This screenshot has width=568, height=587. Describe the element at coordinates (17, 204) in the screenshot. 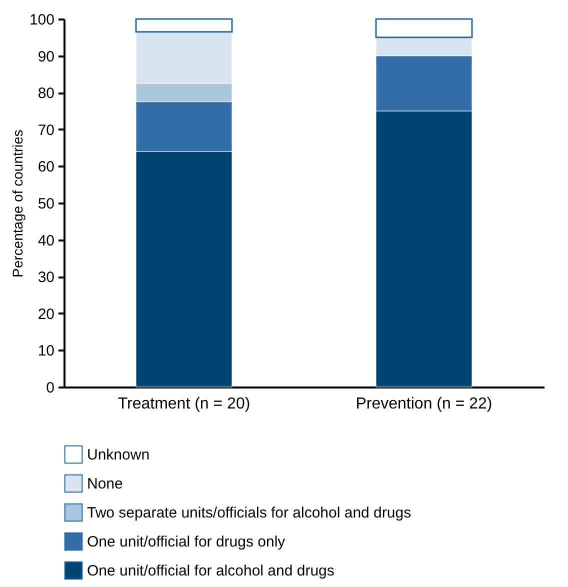

I see `y-axis-title: Percentage of countries` at that location.